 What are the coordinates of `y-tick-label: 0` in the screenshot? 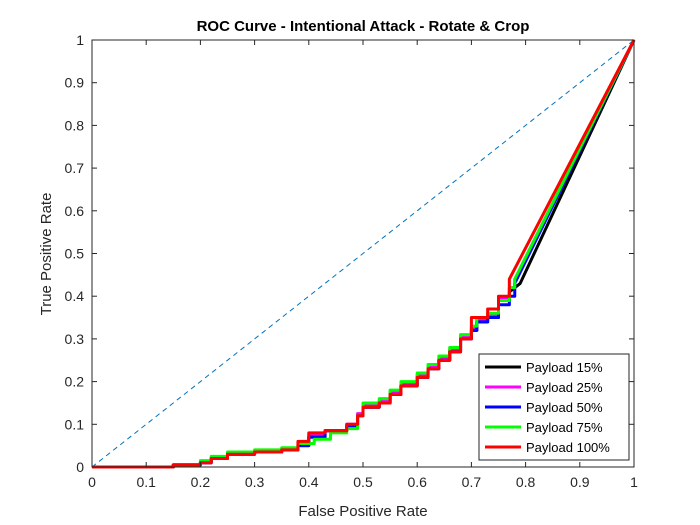 It's located at (80, 467).